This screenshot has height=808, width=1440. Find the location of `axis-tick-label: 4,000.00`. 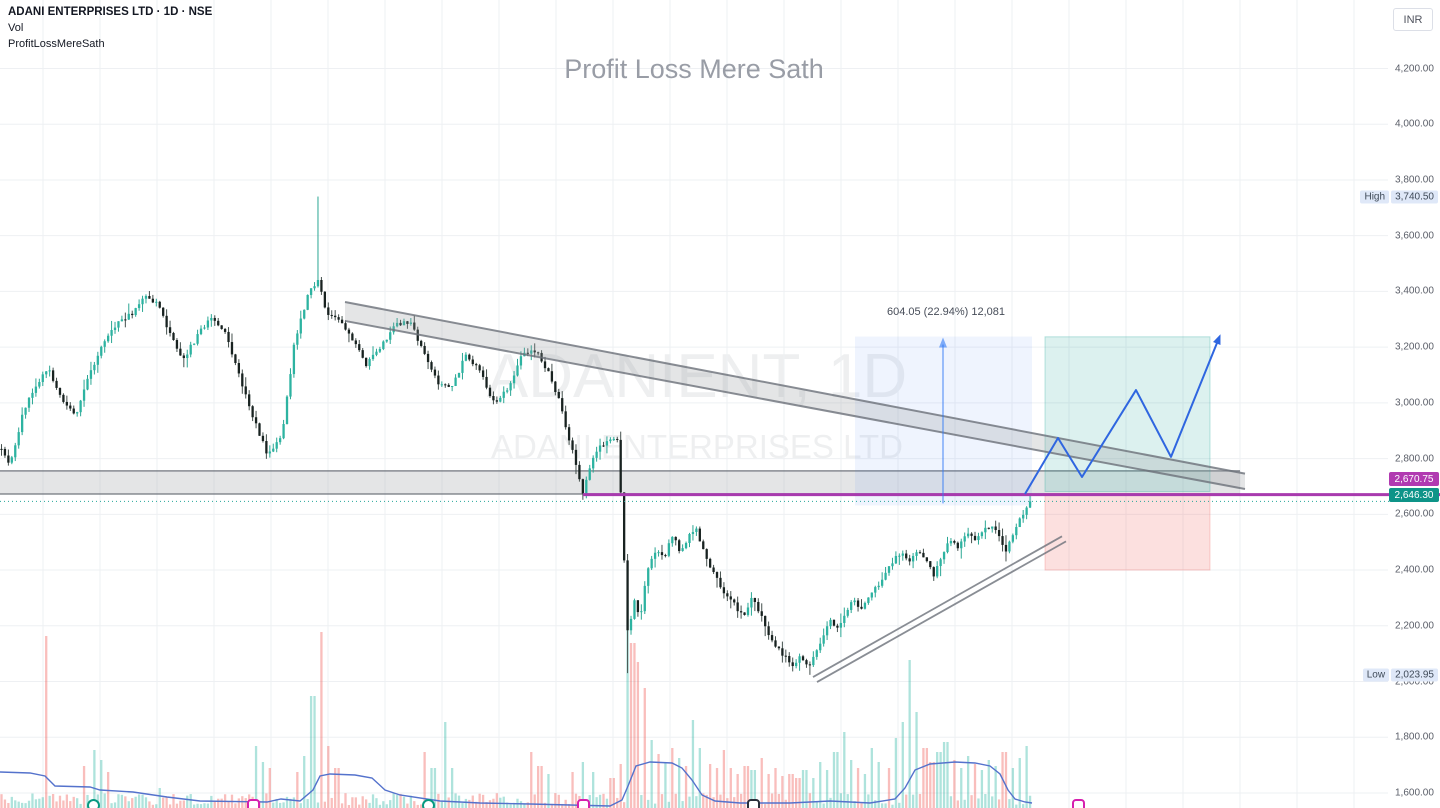

axis-tick-label: 4,000.00 is located at coordinates (1414, 124).